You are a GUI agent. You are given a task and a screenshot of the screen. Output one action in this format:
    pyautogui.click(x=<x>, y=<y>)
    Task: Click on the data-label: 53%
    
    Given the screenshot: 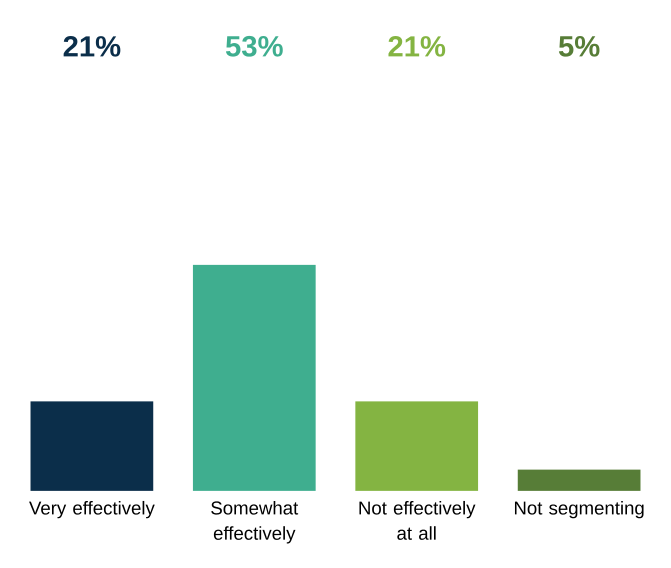 What is the action you would take?
    pyautogui.click(x=254, y=46)
    